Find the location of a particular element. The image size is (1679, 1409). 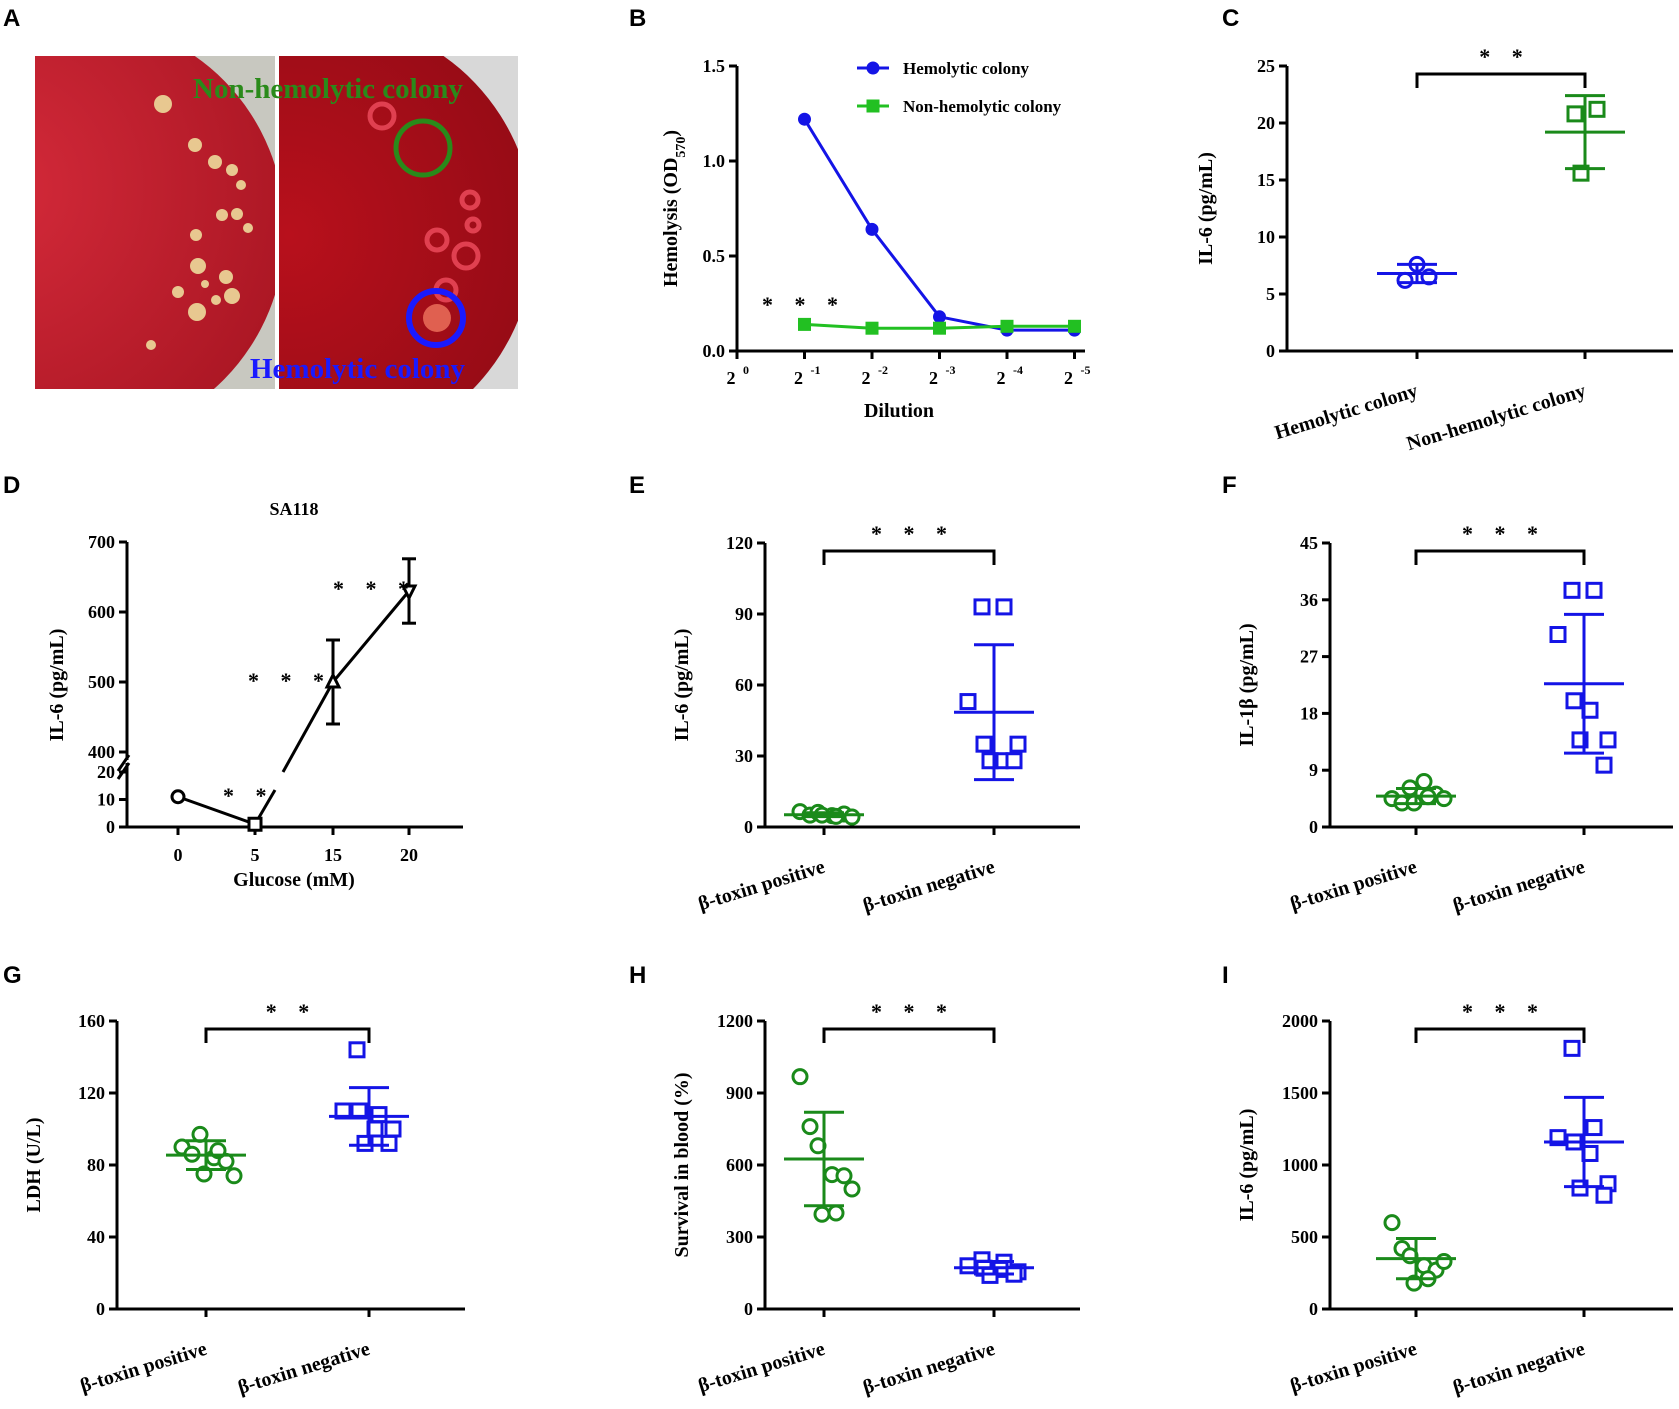

x-tick-exponent: -1 is located at coordinates (816, 370).